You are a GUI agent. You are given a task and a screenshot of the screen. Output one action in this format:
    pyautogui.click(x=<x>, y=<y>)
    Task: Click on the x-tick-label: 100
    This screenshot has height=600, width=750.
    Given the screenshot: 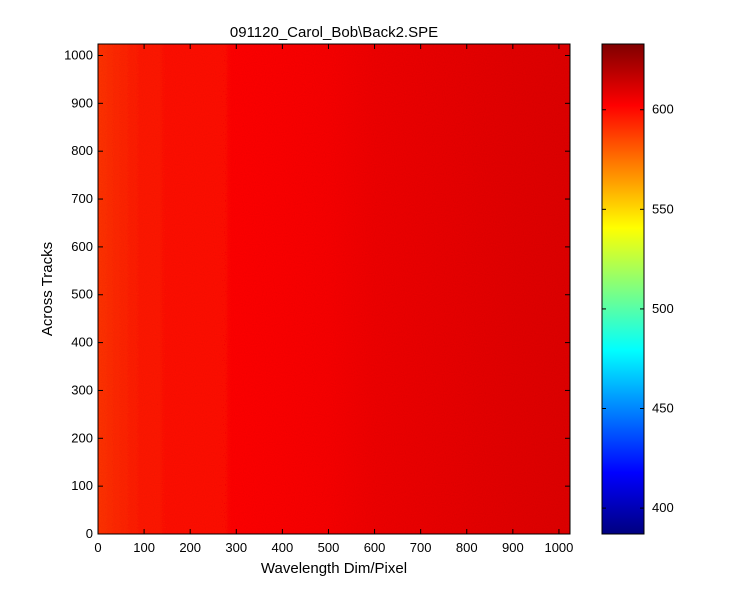 What is the action you would take?
    pyautogui.click(x=144, y=547)
    